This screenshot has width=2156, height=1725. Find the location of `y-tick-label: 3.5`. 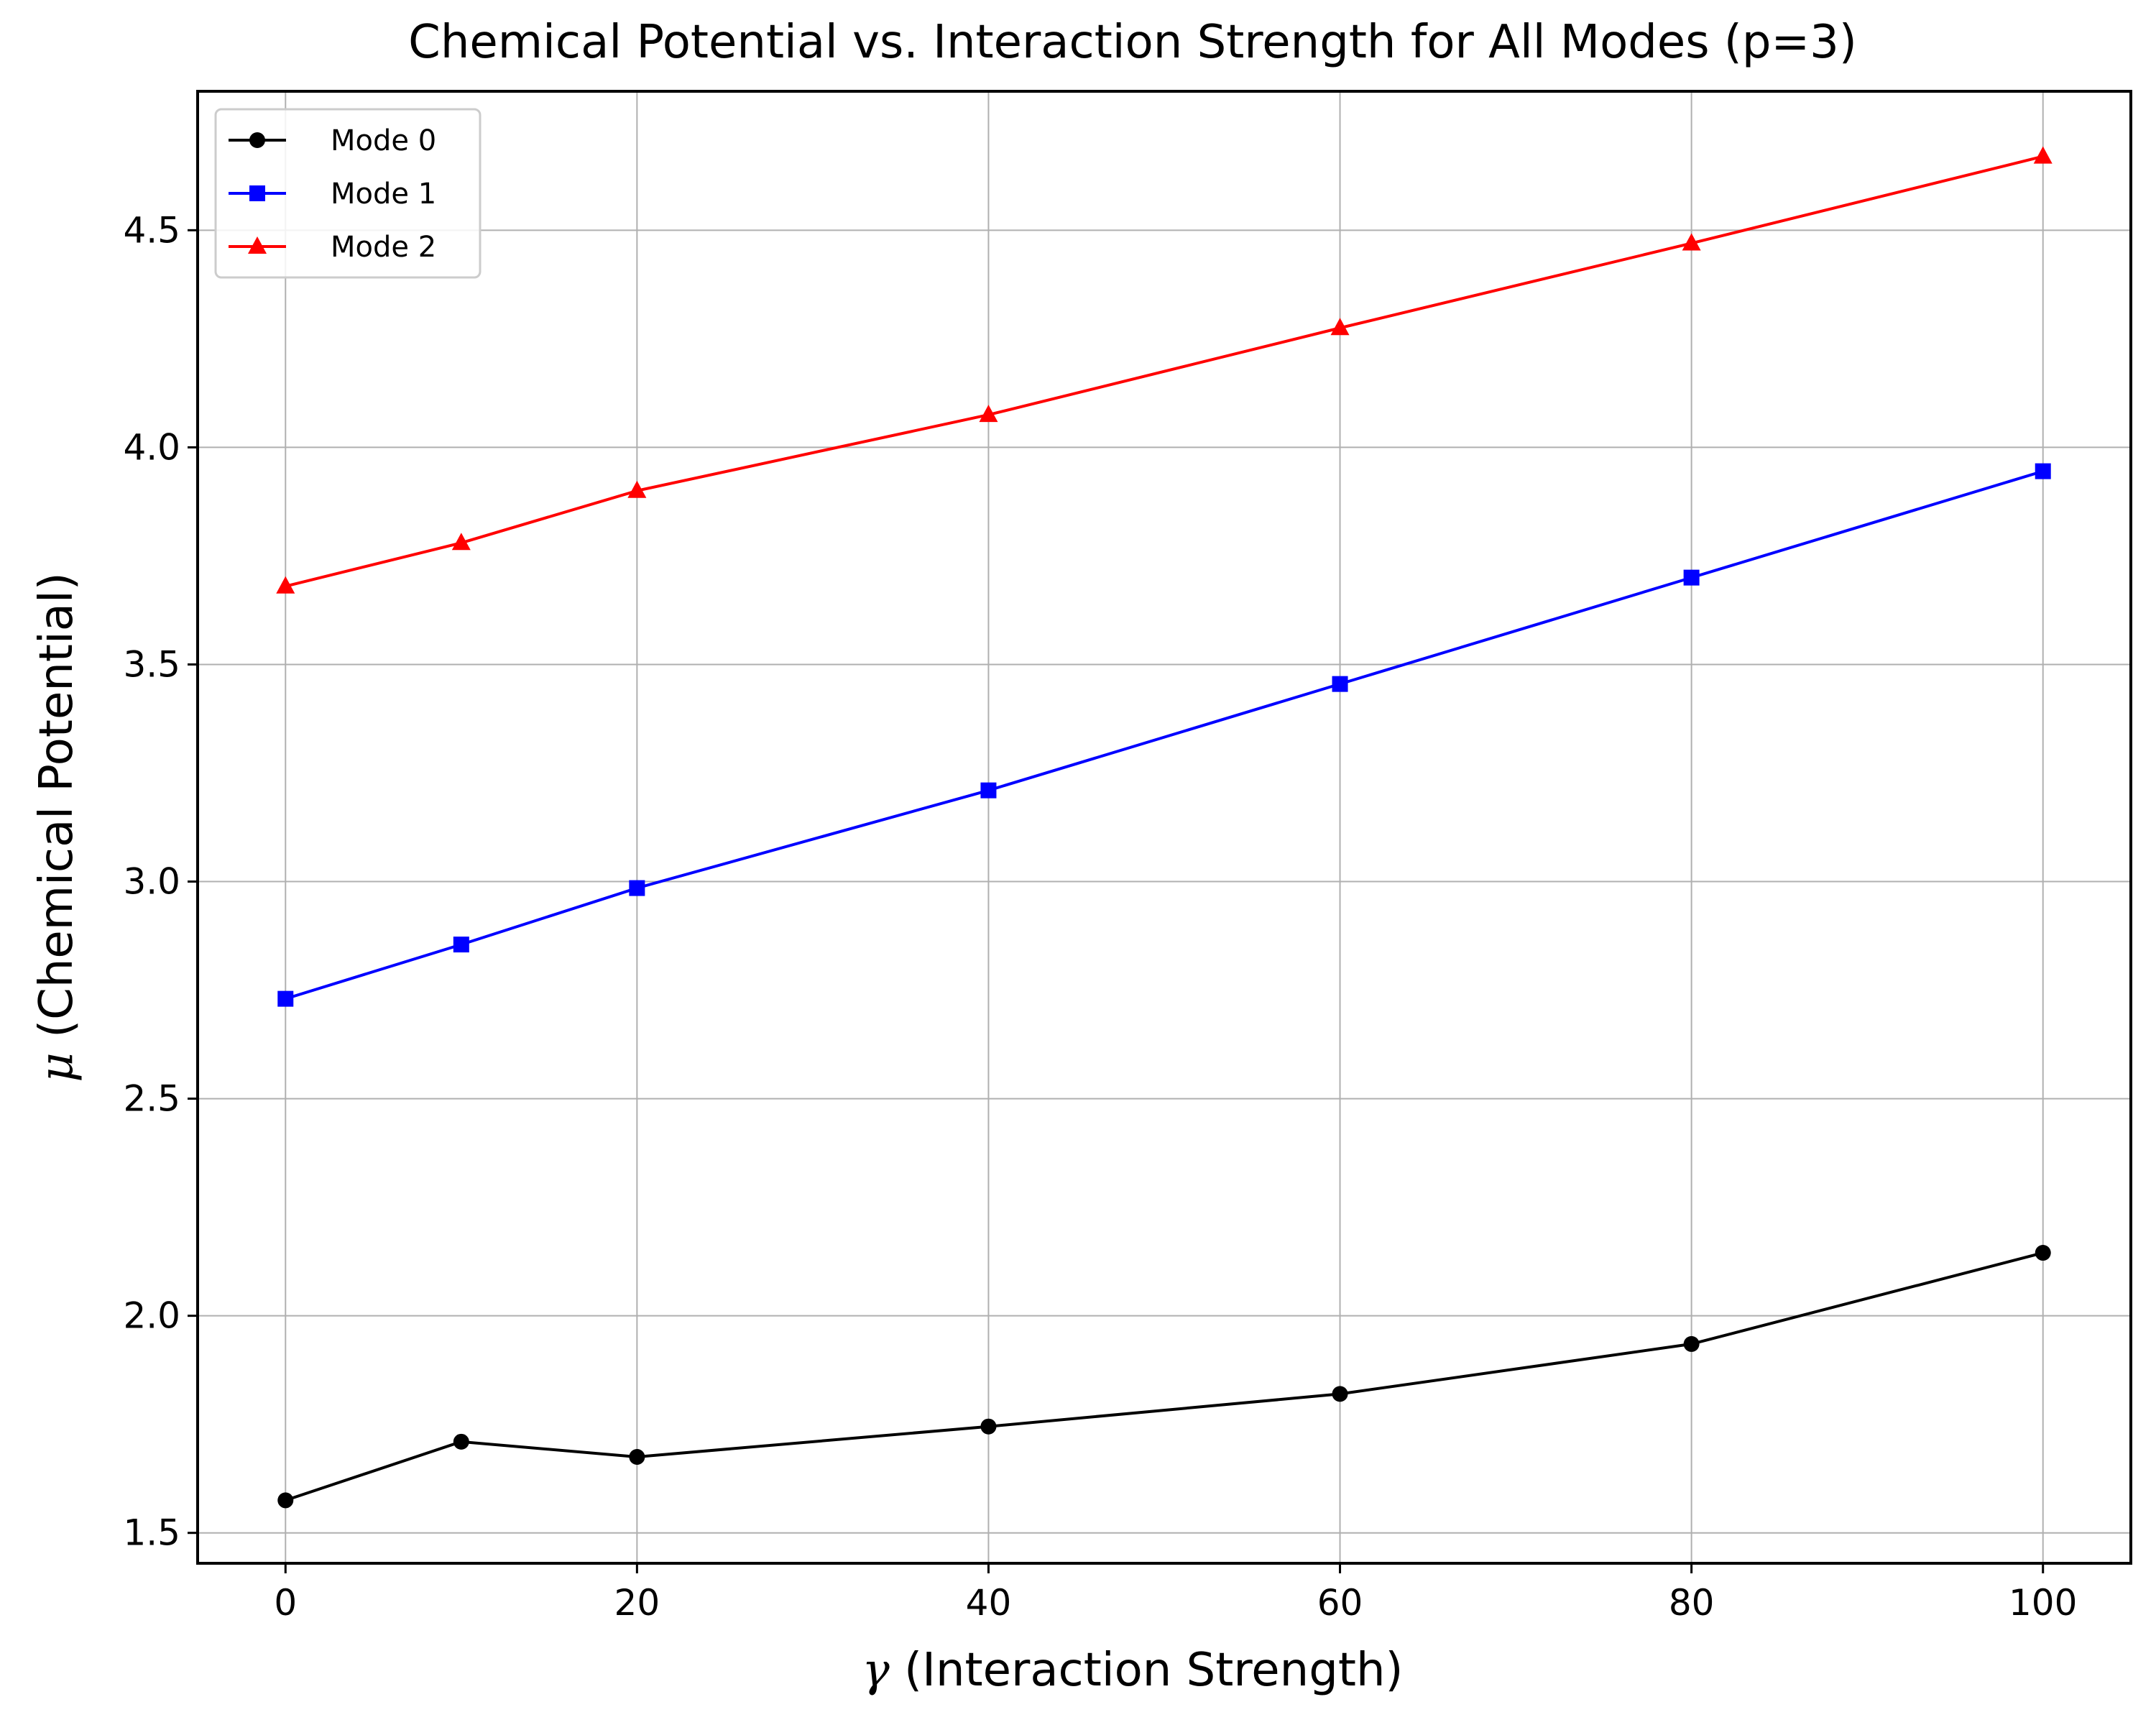

y-tick-label: 3.5 is located at coordinates (152, 664).